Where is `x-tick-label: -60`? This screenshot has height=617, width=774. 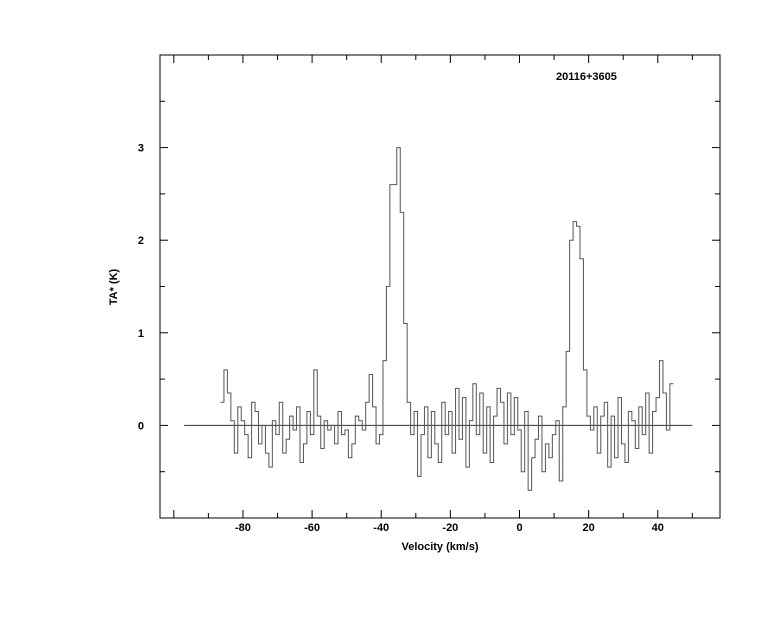 x-tick-label: -60 is located at coordinates (312, 528).